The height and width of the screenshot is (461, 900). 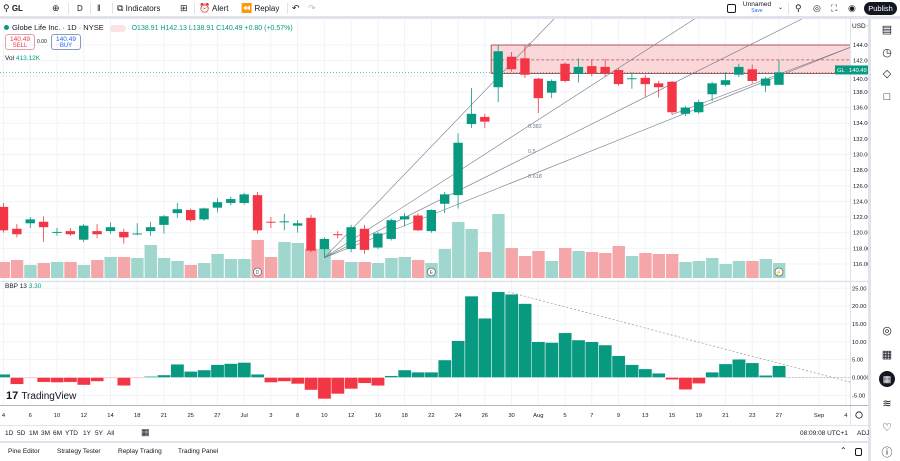 What do you see at coordinates (270, 416) in the screenshot?
I see `time-tick-label: 3` at bounding box center [270, 416].